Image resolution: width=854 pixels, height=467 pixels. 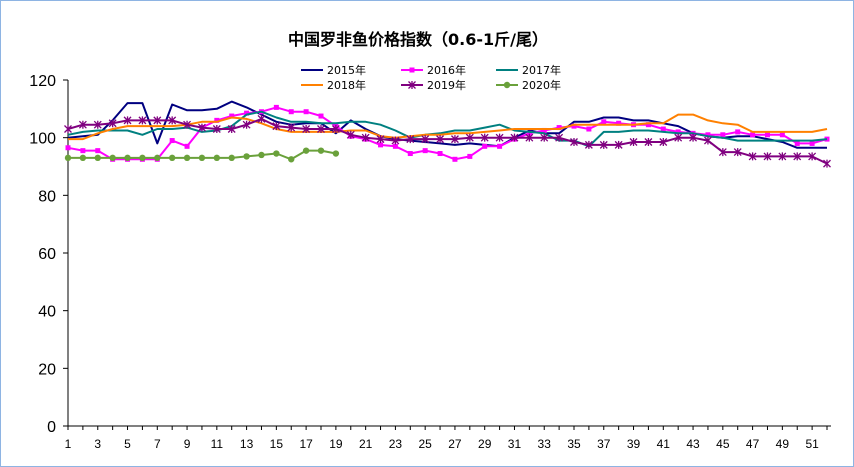 What do you see at coordinates (217, 444) in the screenshot?
I see `x-tick-label: 11` at bounding box center [217, 444].